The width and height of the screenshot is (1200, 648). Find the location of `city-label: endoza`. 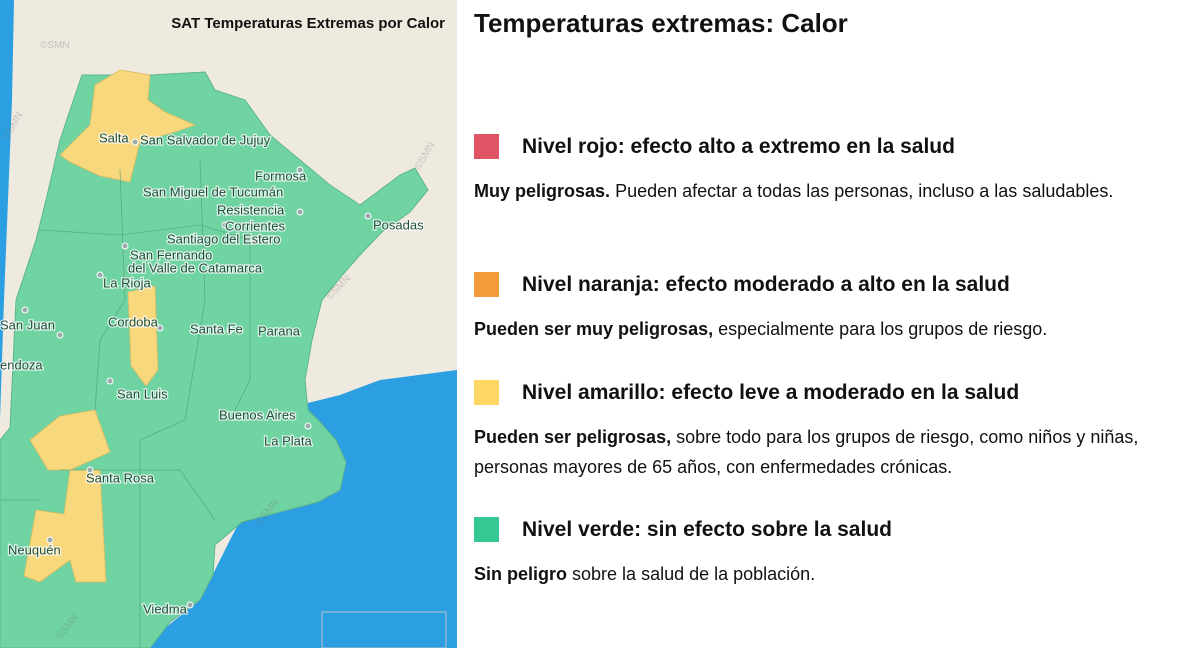

city-label: endoza is located at coordinates (21, 364).